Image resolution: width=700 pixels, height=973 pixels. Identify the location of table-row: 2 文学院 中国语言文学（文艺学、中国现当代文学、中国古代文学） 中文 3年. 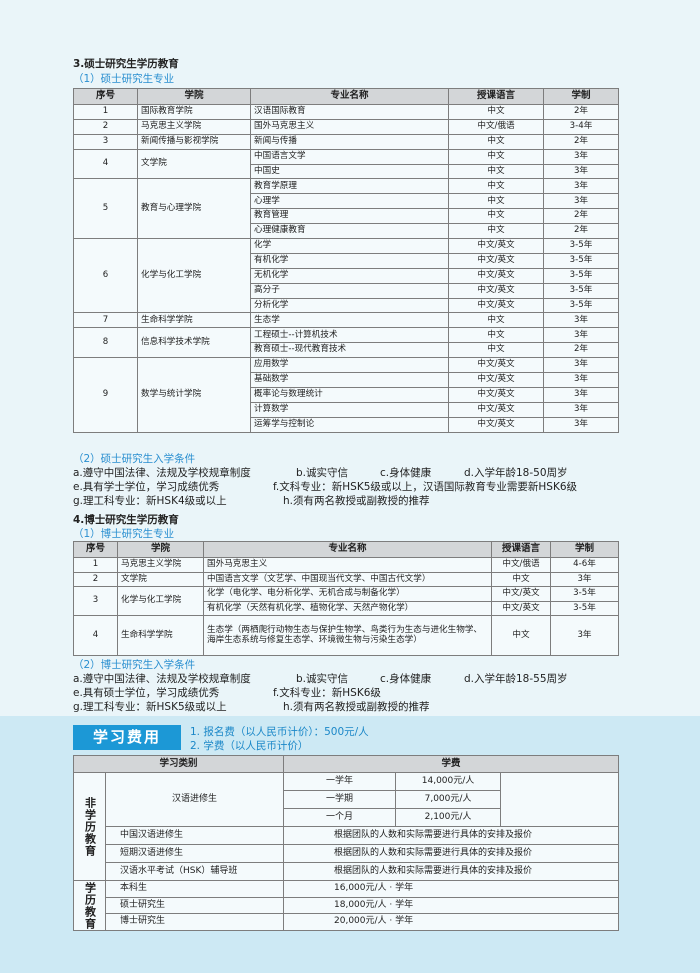
(346, 579).